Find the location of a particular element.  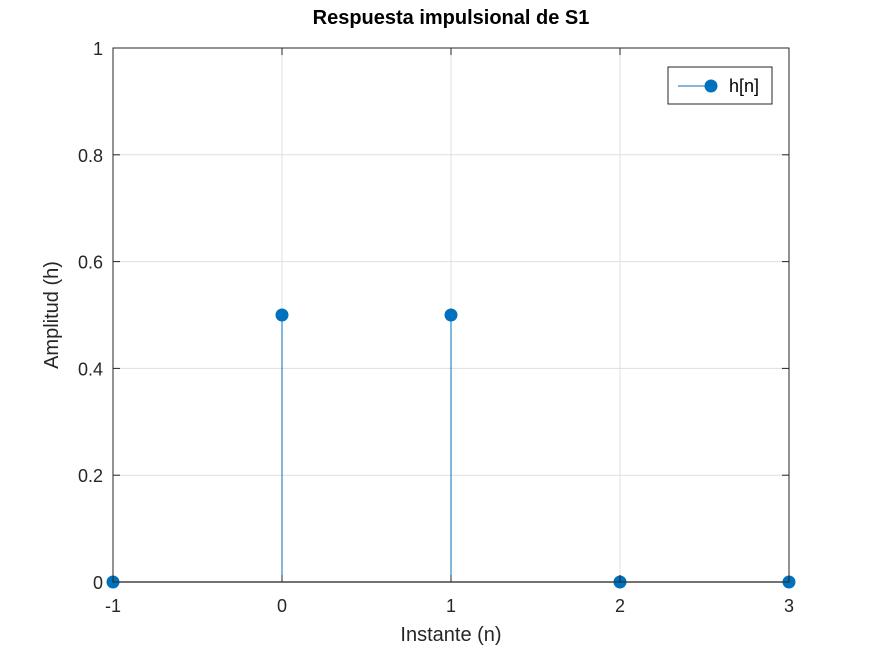

stems is located at coordinates (366, 448).